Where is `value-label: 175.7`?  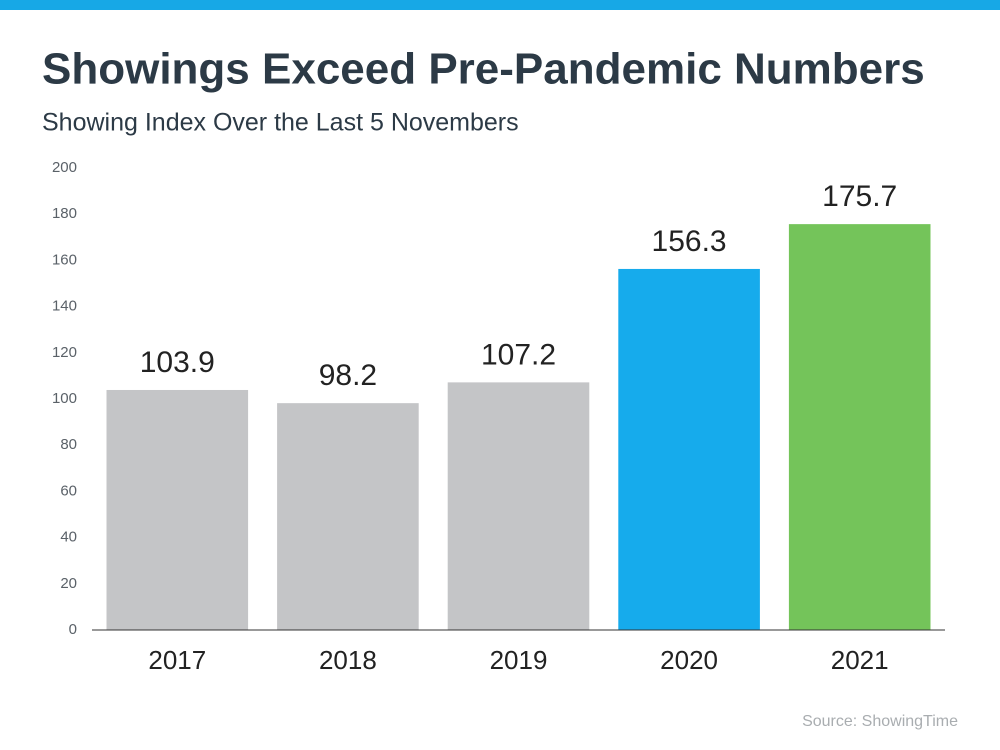 value-label: 175.7 is located at coordinates (859, 196).